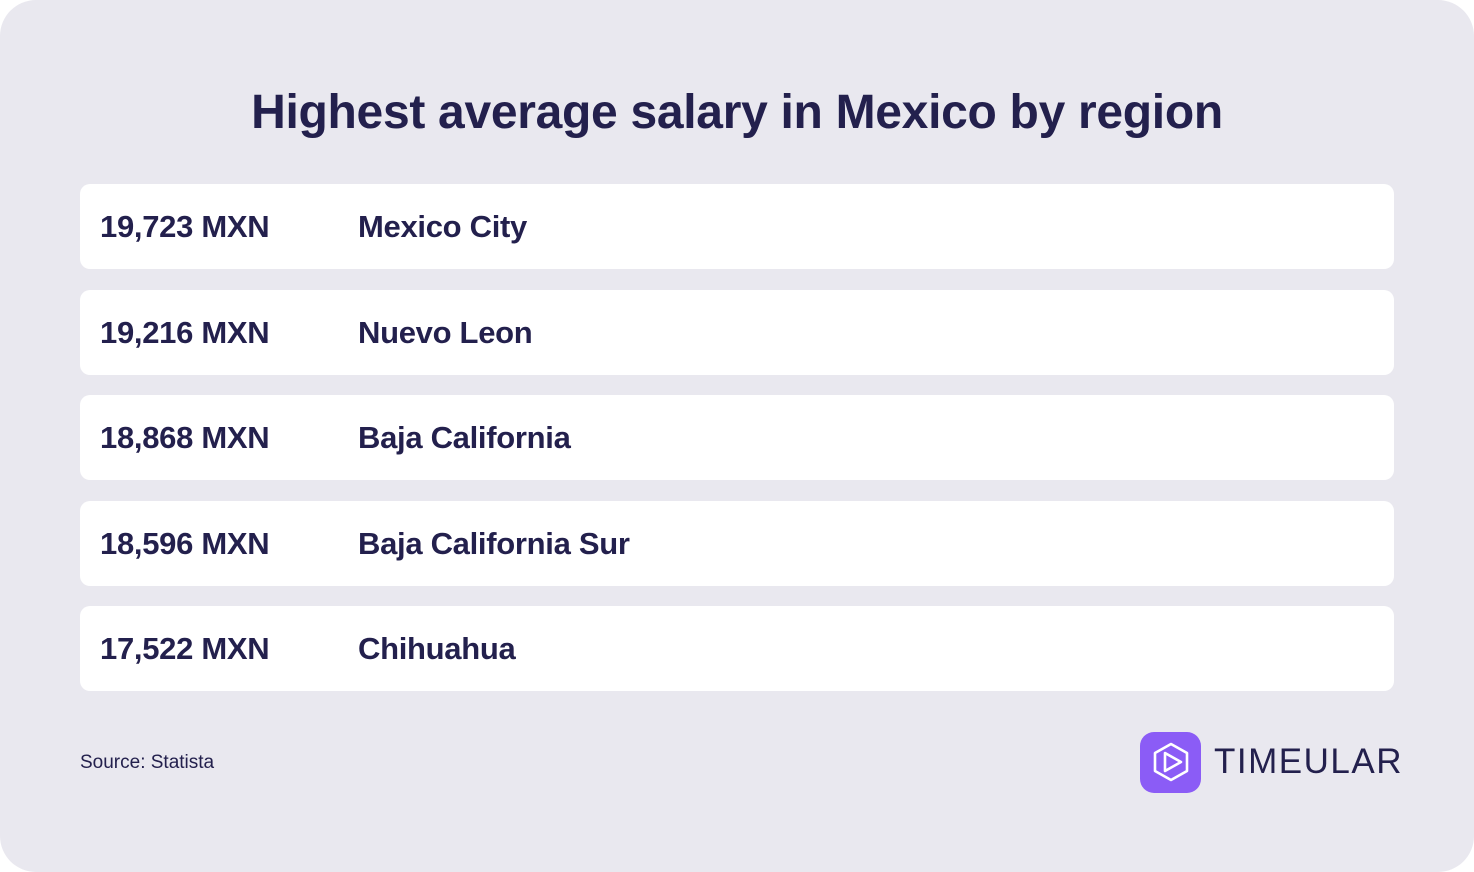 This screenshot has height=872, width=1474. Describe the element at coordinates (737, 543) in the screenshot. I see `list-item: 18,596 MXN Baja California Sur` at that location.